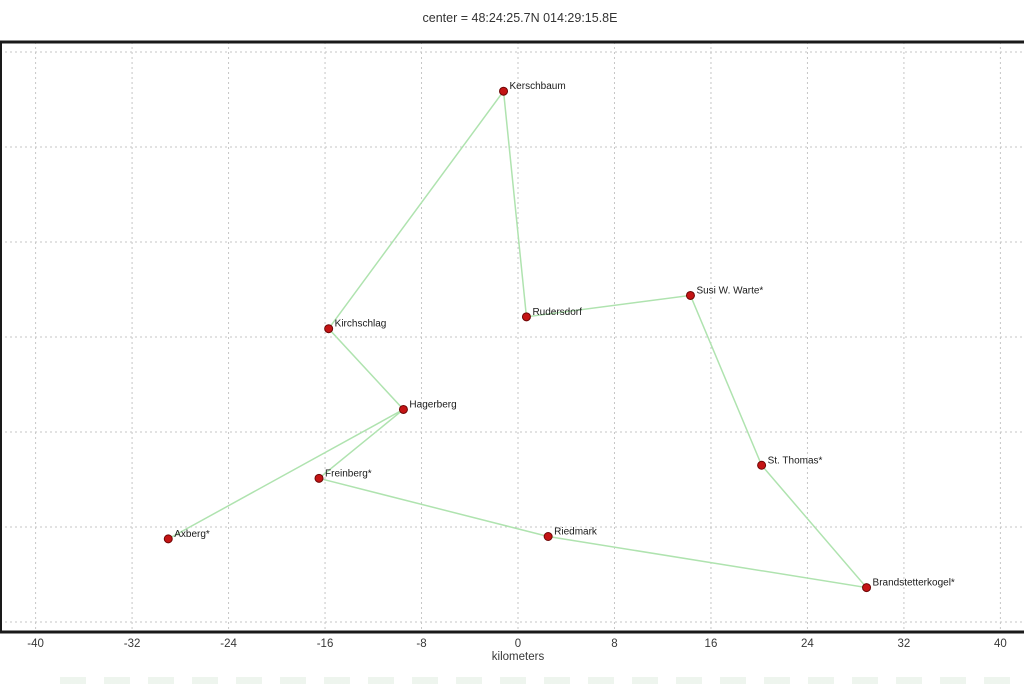 This screenshot has width=1024, height=684. Describe the element at coordinates (807, 644) in the screenshot. I see `x-tick-label: 24` at that location.